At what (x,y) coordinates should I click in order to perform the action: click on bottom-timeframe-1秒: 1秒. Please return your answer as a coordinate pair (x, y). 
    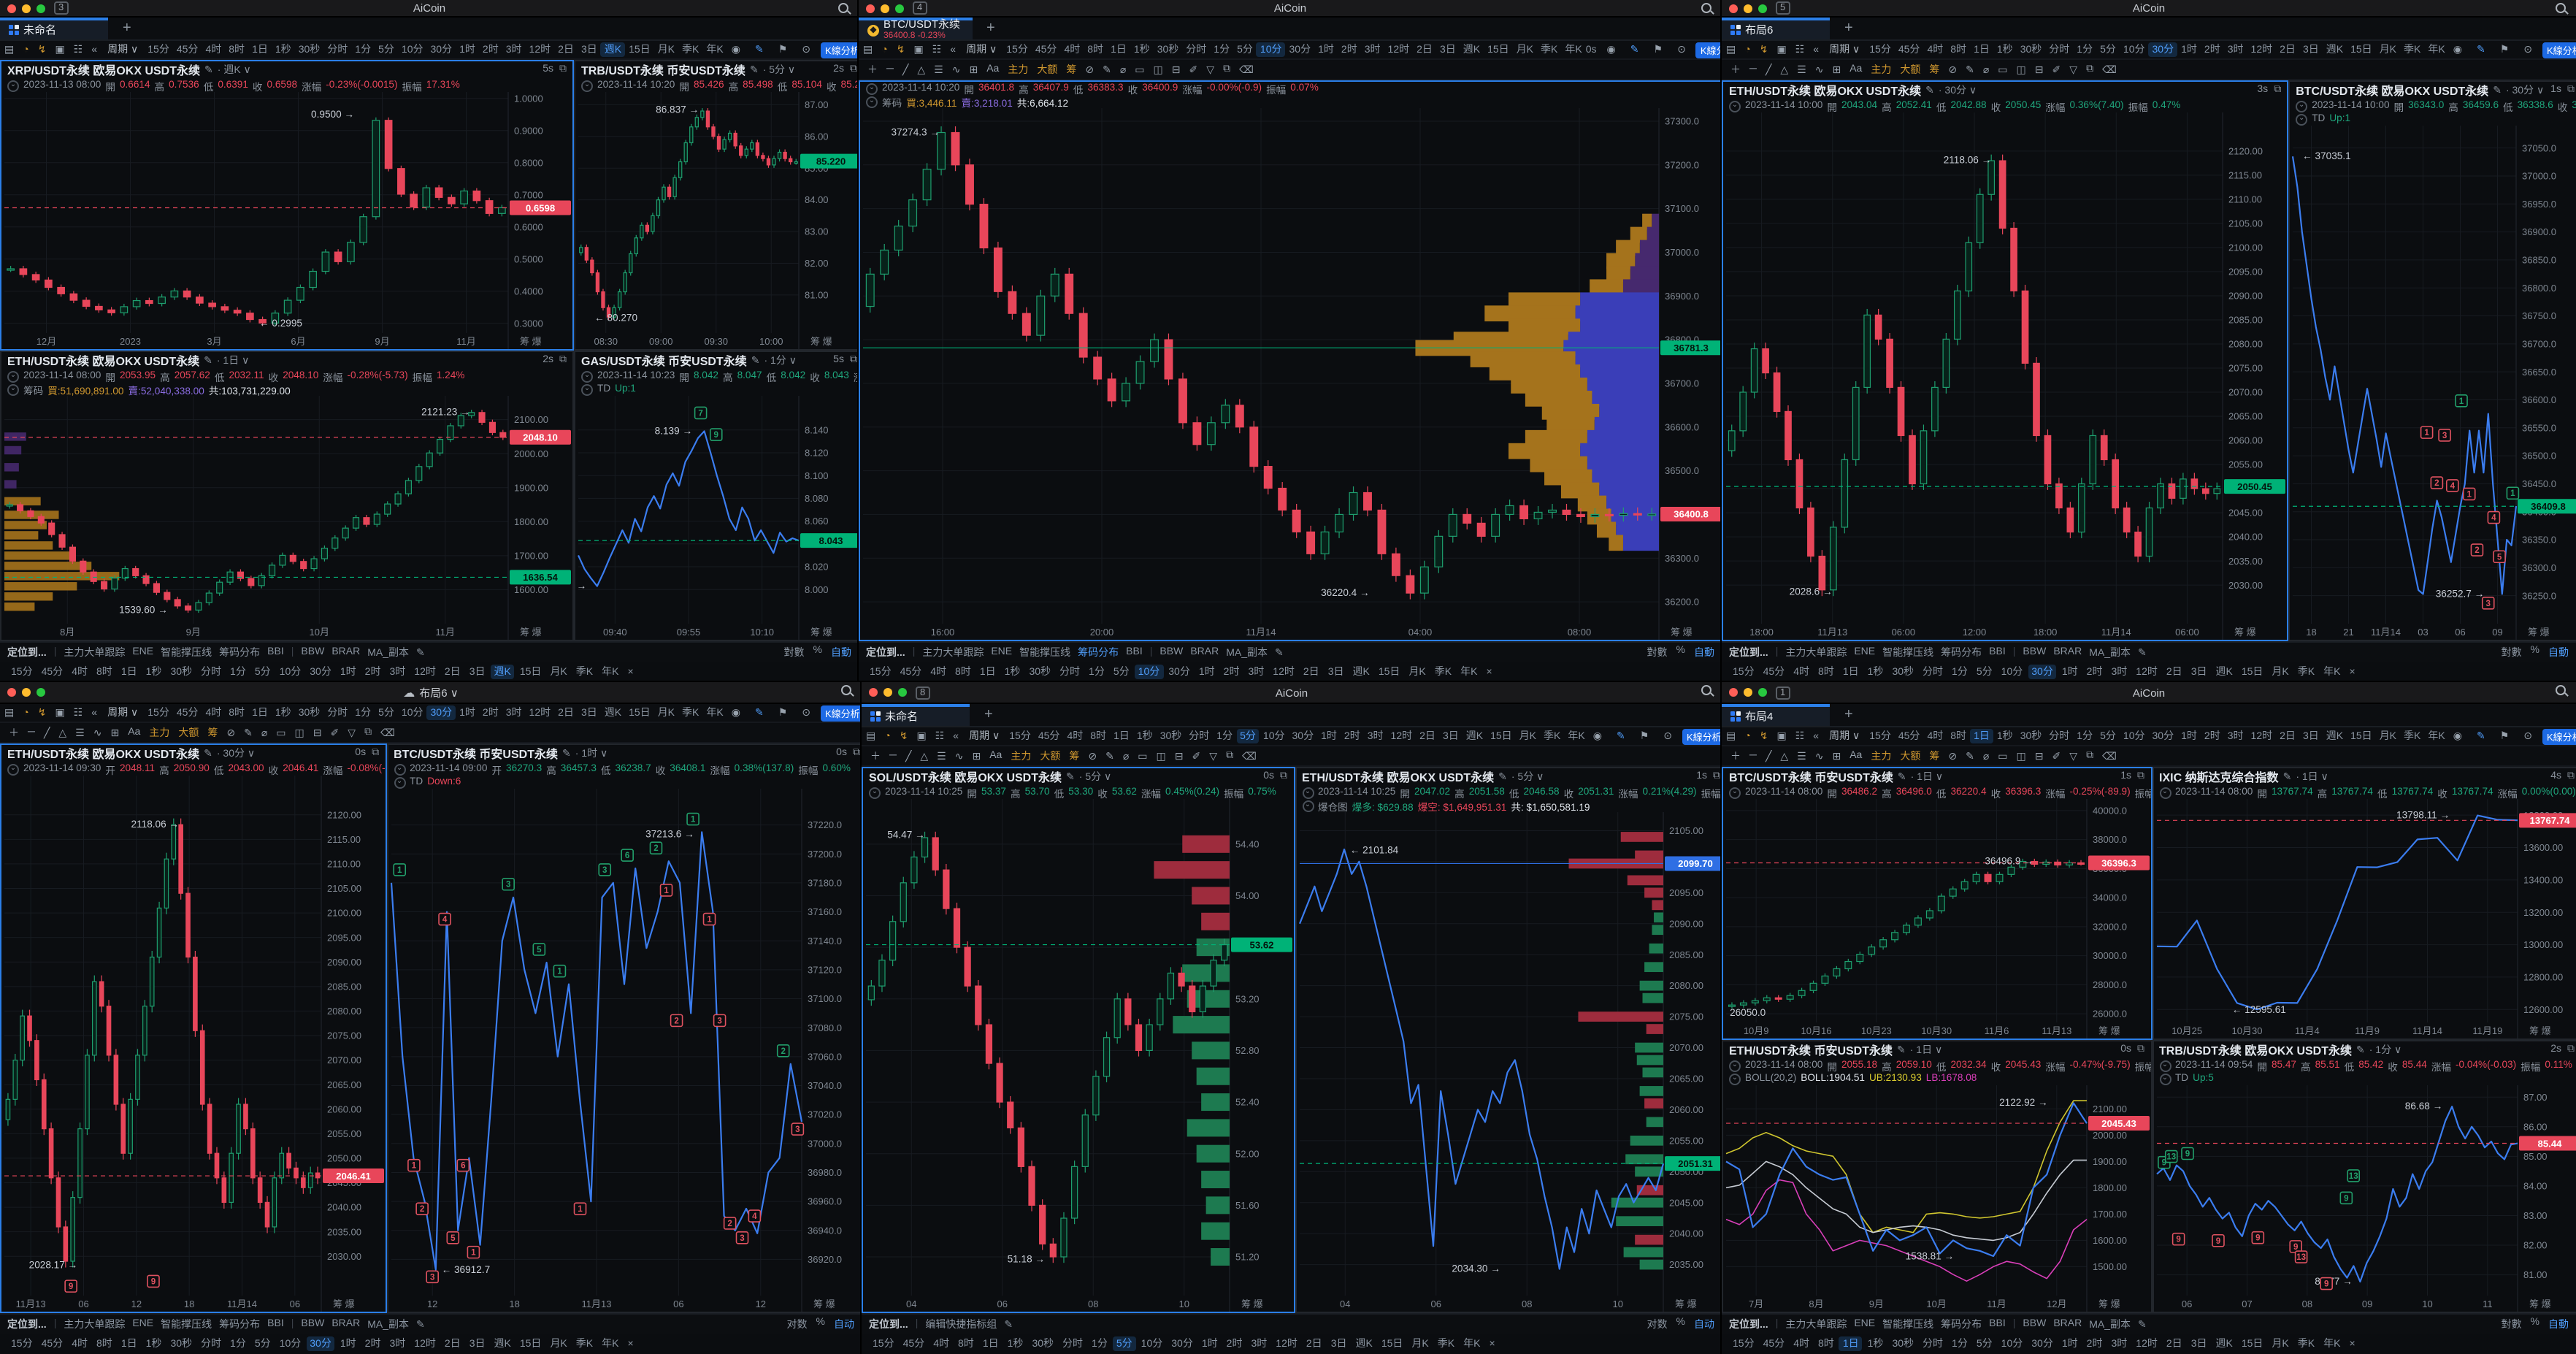
    Looking at the image, I should click on (1875, 673).